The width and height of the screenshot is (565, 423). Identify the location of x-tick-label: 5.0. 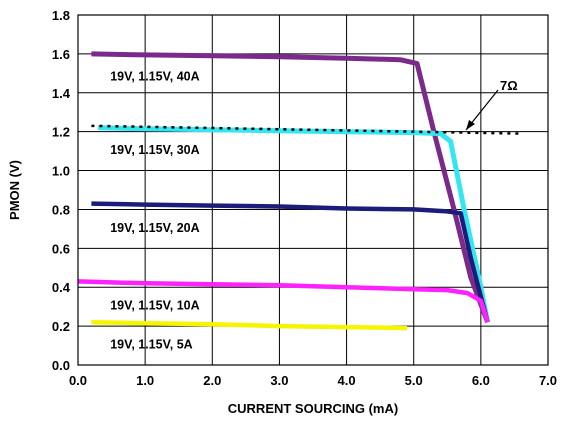
(414, 380).